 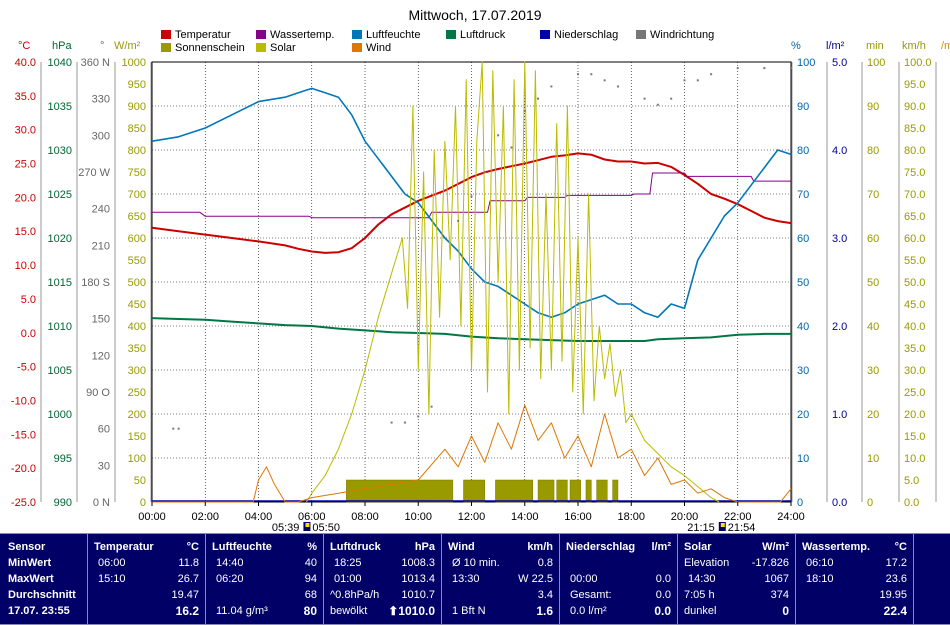 What do you see at coordinates (203, 35) in the screenshot?
I see `legend-label: Temperatur` at bounding box center [203, 35].